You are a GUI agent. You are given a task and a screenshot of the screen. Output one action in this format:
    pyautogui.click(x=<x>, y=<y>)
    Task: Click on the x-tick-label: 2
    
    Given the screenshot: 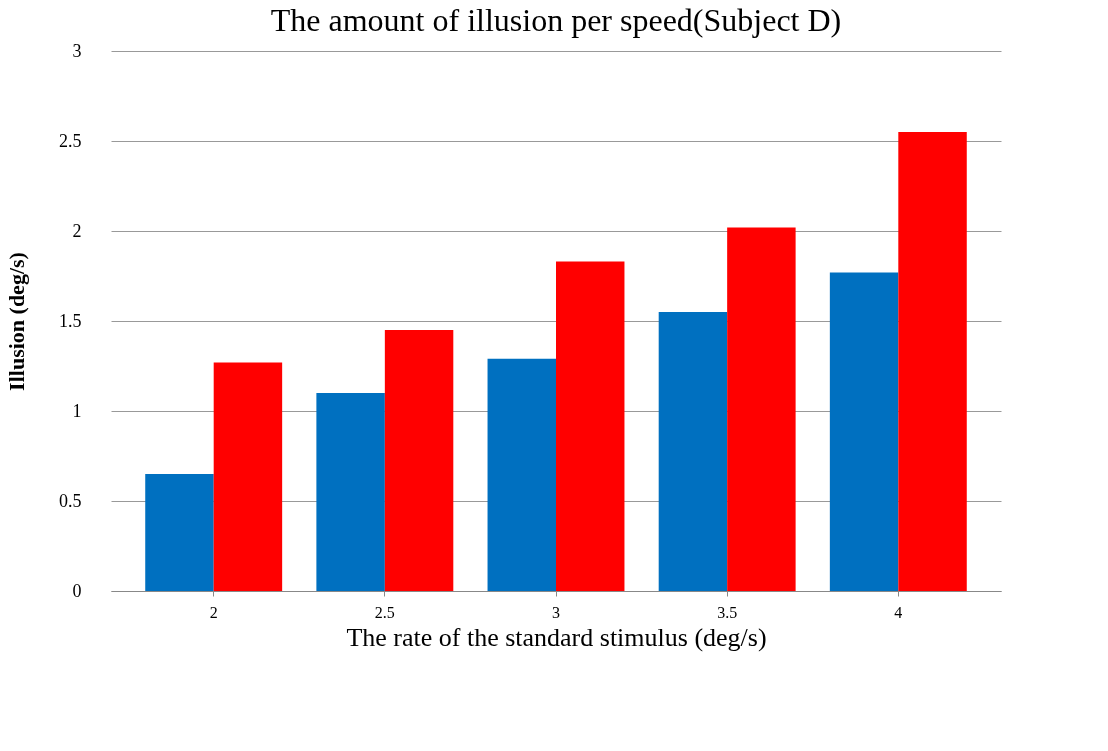 What is the action you would take?
    pyautogui.click(x=213, y=612)
    